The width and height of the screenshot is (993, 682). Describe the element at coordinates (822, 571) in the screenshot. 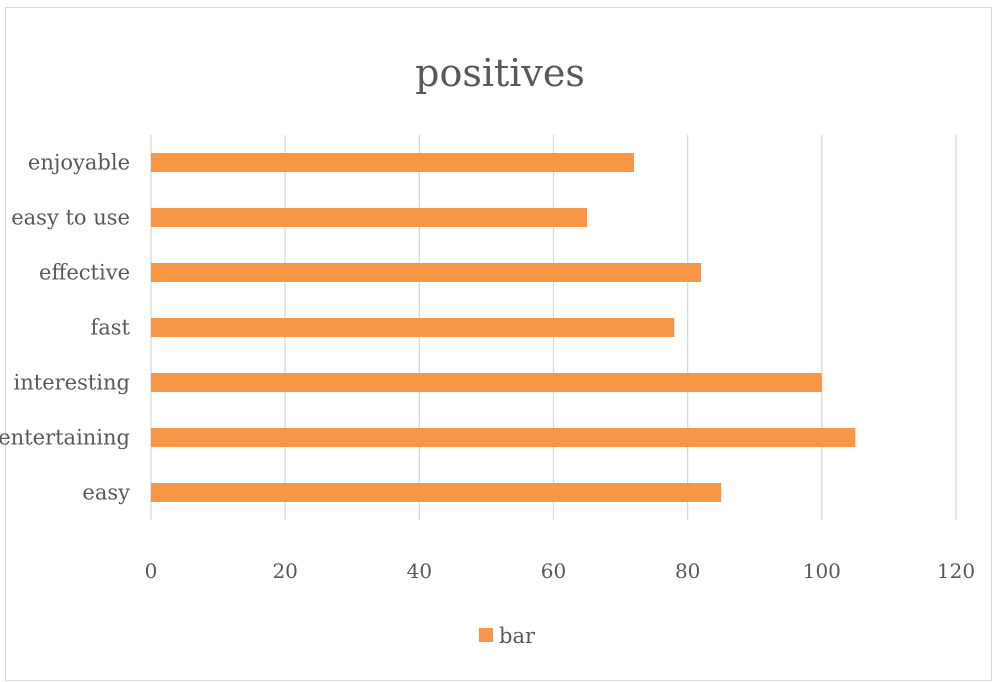

I see `x-tick-label: 100` at that location.